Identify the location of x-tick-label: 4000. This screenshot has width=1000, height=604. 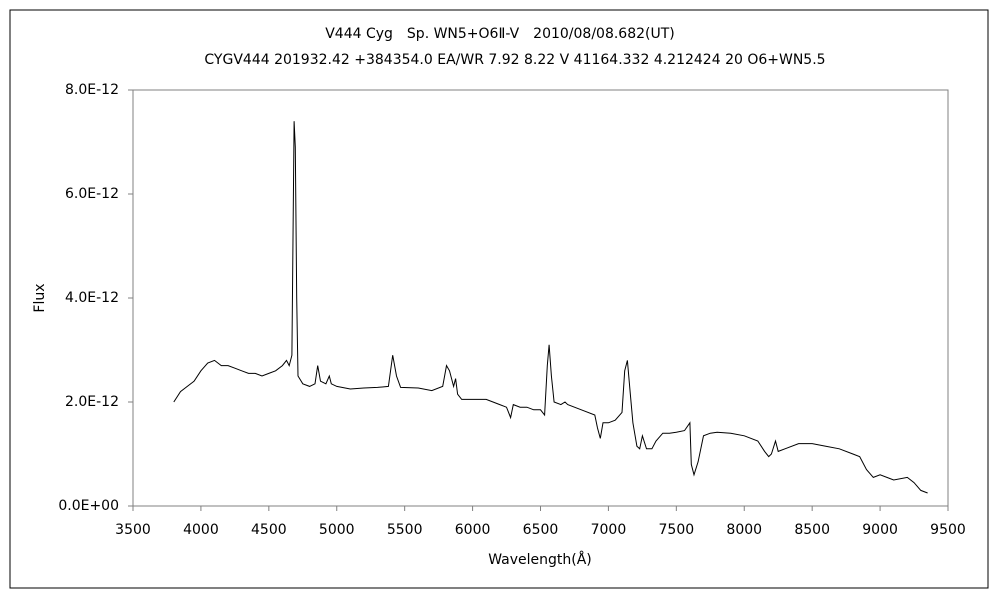
(201, 530).